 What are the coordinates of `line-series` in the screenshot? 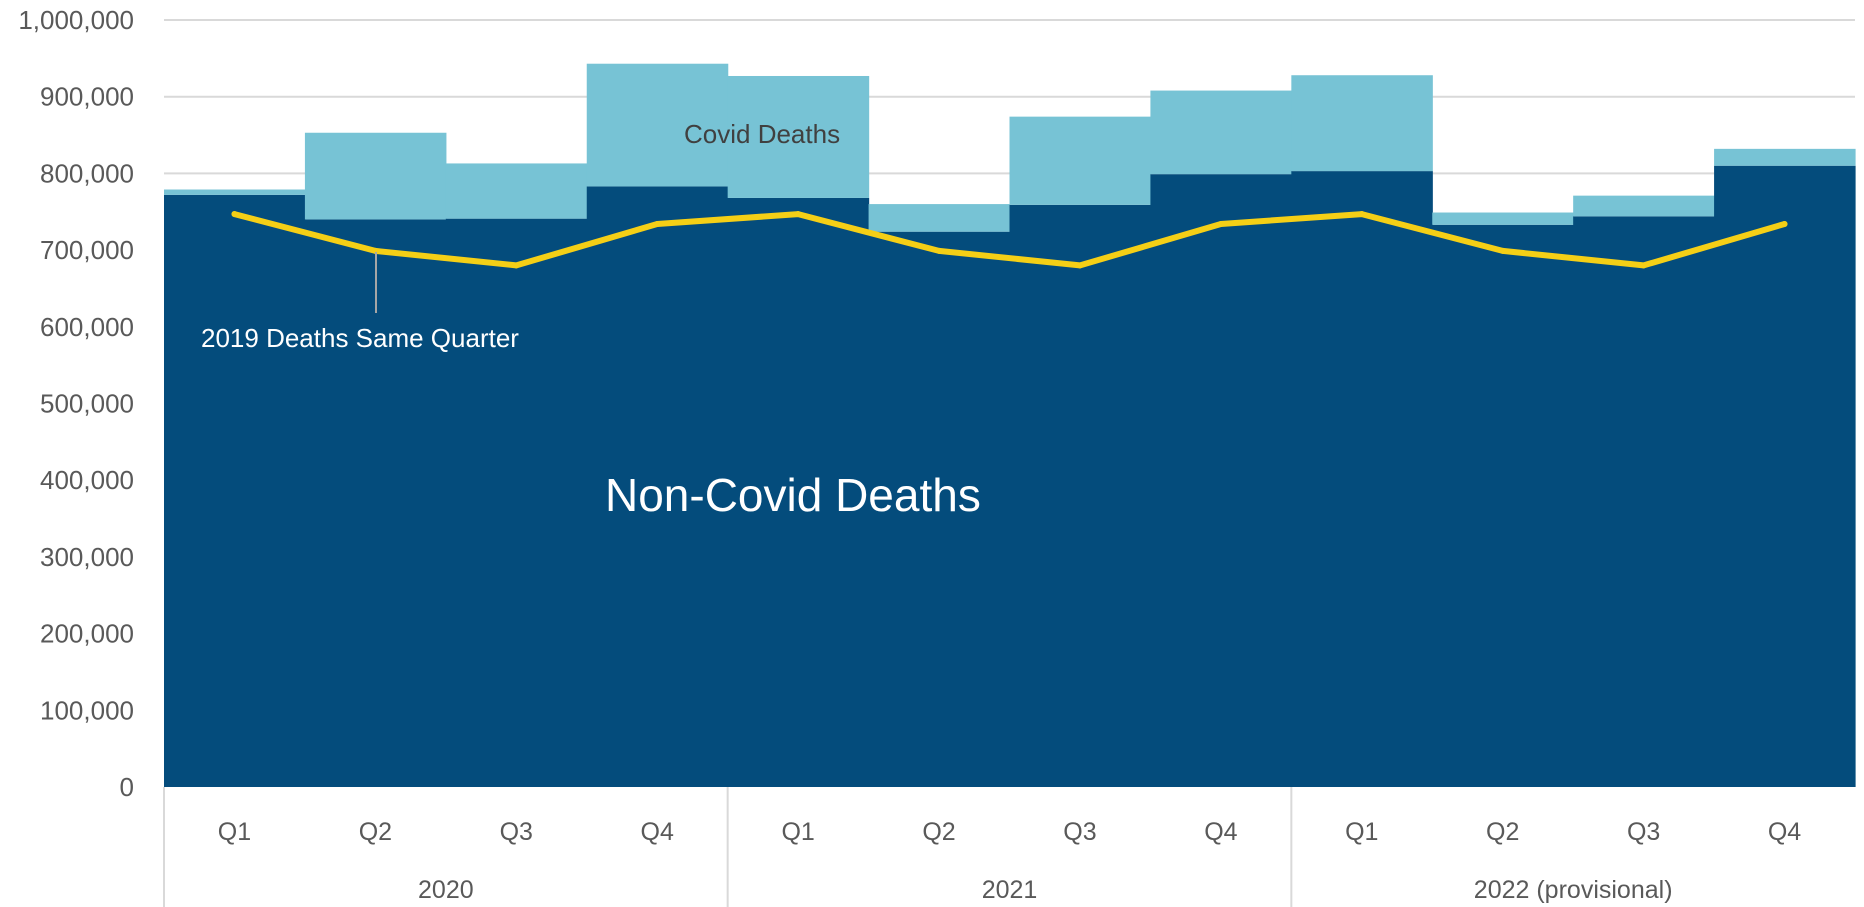 It's located at (1009, 240).